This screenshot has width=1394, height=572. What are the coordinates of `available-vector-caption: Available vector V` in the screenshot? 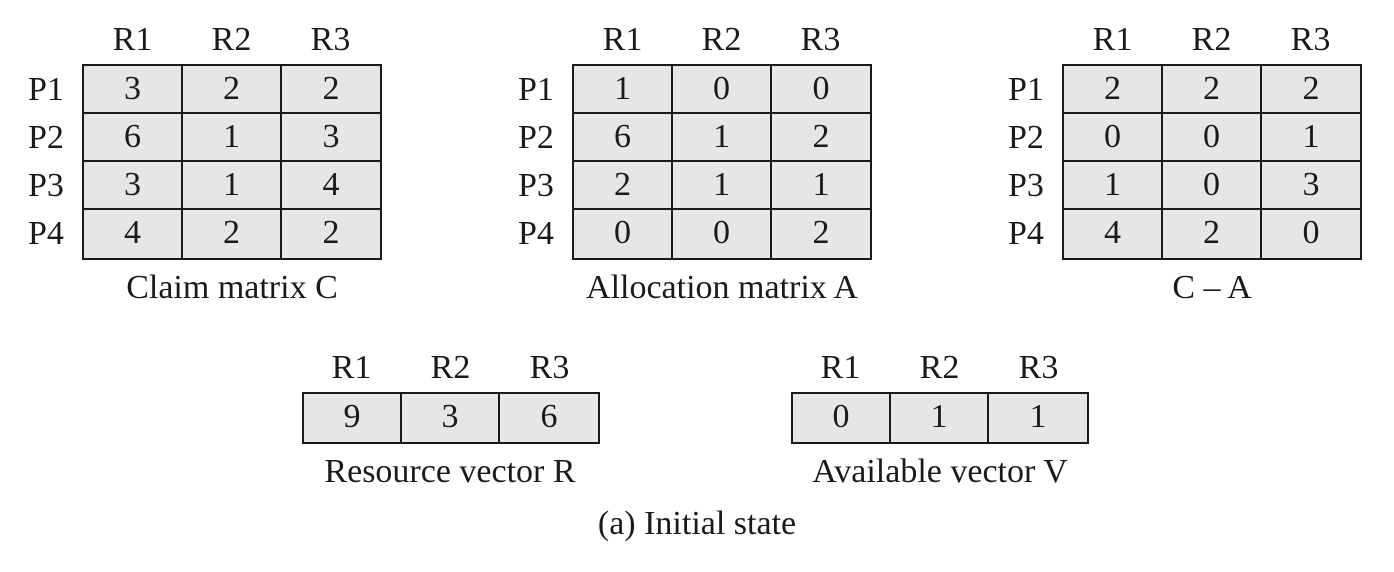 It's located at (940, 471).